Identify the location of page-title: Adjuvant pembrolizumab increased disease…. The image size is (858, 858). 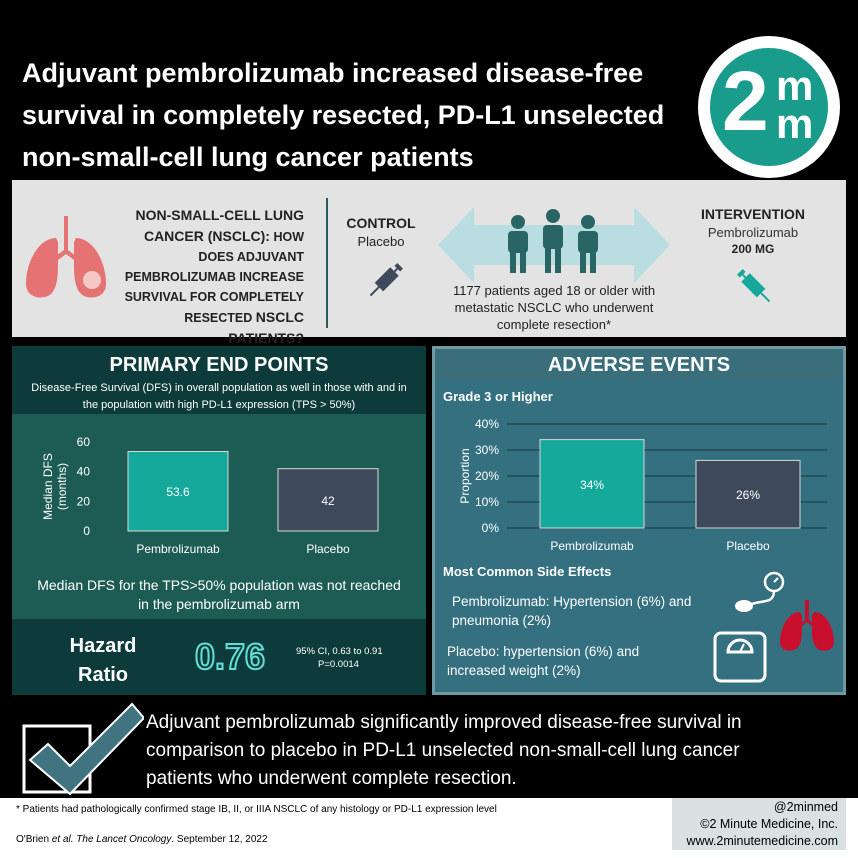
(367, 115).